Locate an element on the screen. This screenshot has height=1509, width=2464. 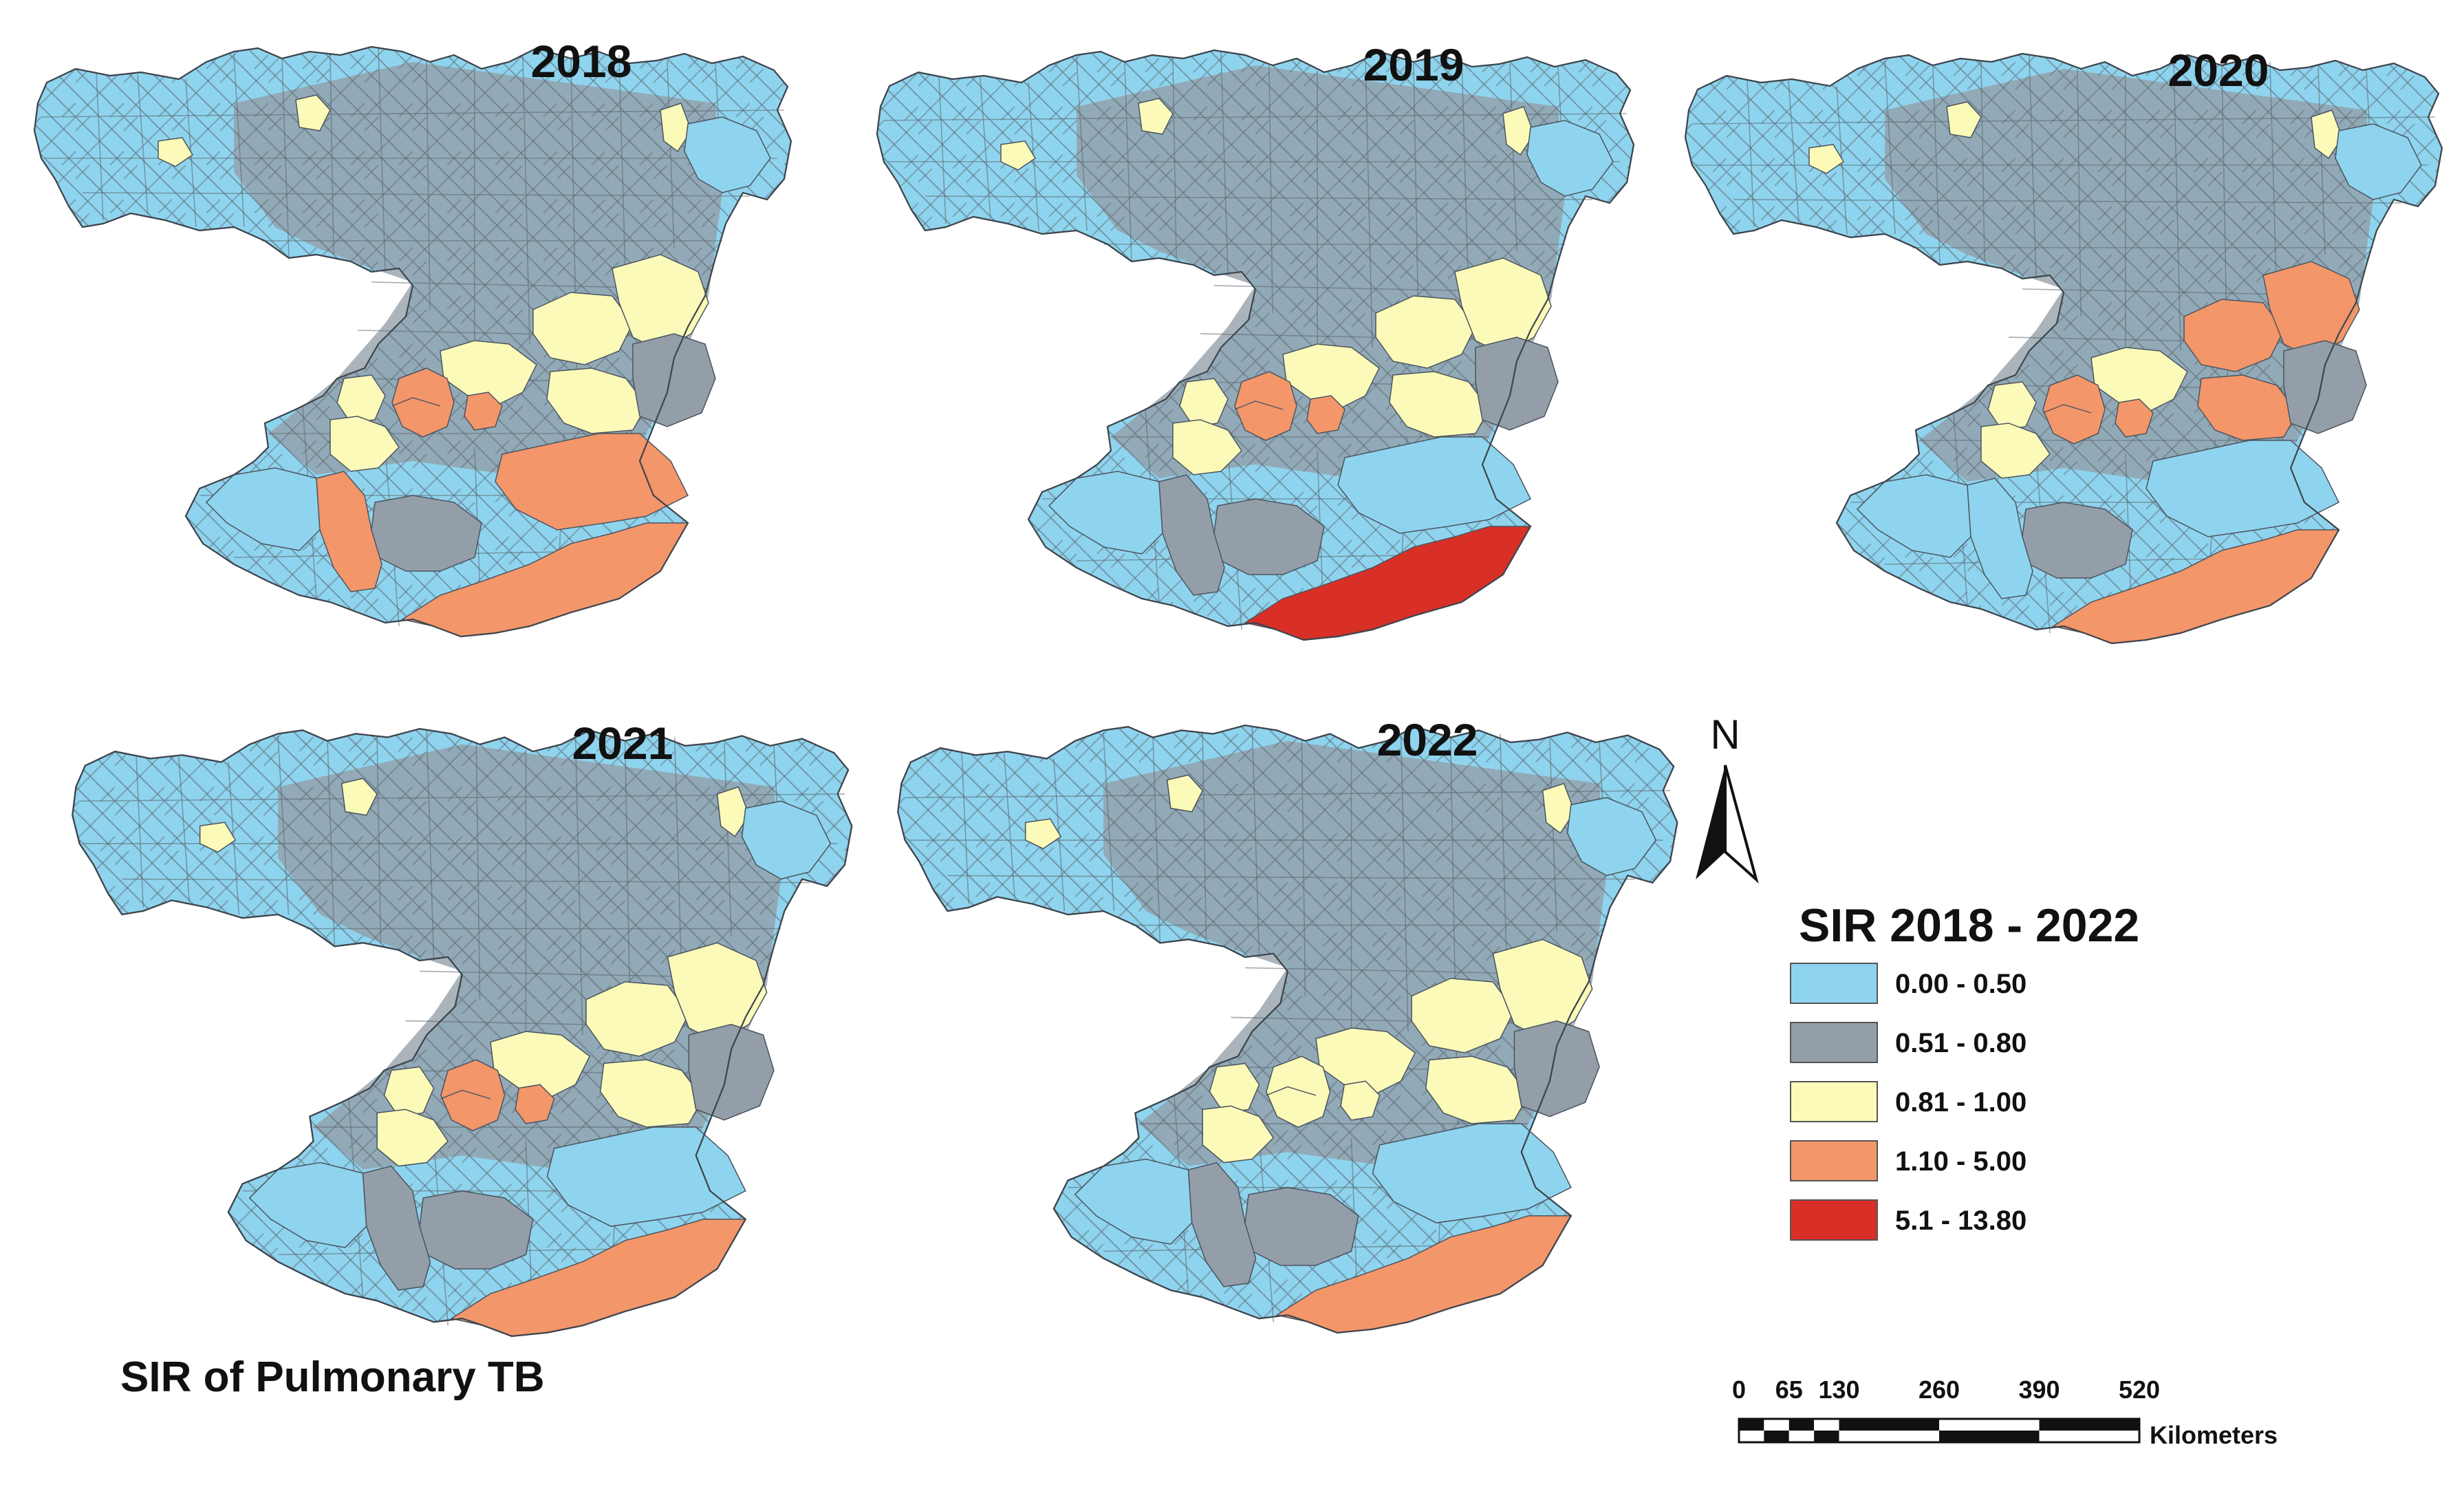
map-panel-2022 is located at coordinates (1287, 1029).